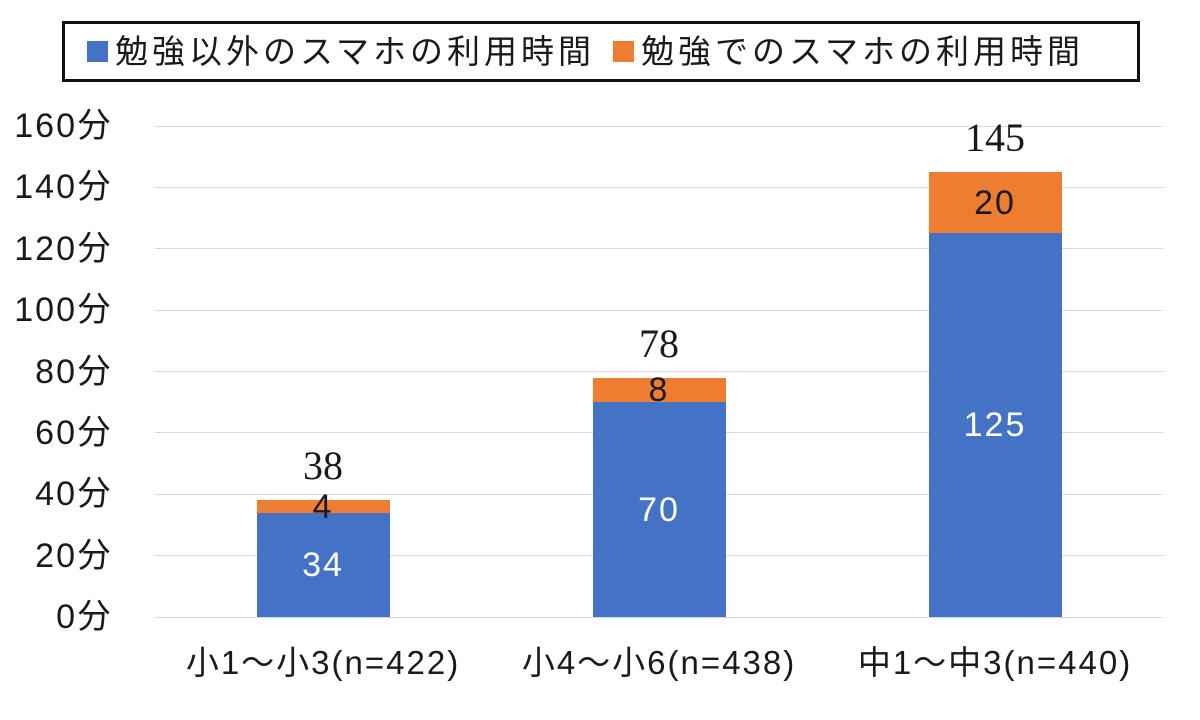 The image size is (1200, 720). I want to click on legend: 勉強以外のスマホの利用時間 勉強でのスマホの利用時間, so click(601, 51).